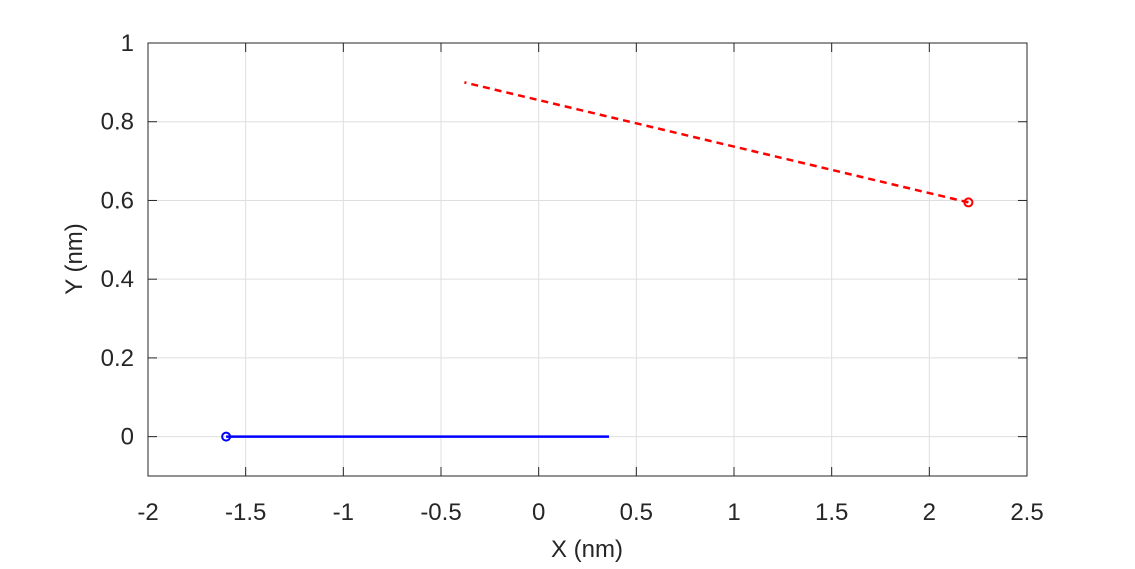 Image resolution: width=1135 pixels, height=569 pixels. What do you see at coordinates (245, 512) in the screenshot?
I see `x-tick-label: -1.5` at bounding box center [245, 512].